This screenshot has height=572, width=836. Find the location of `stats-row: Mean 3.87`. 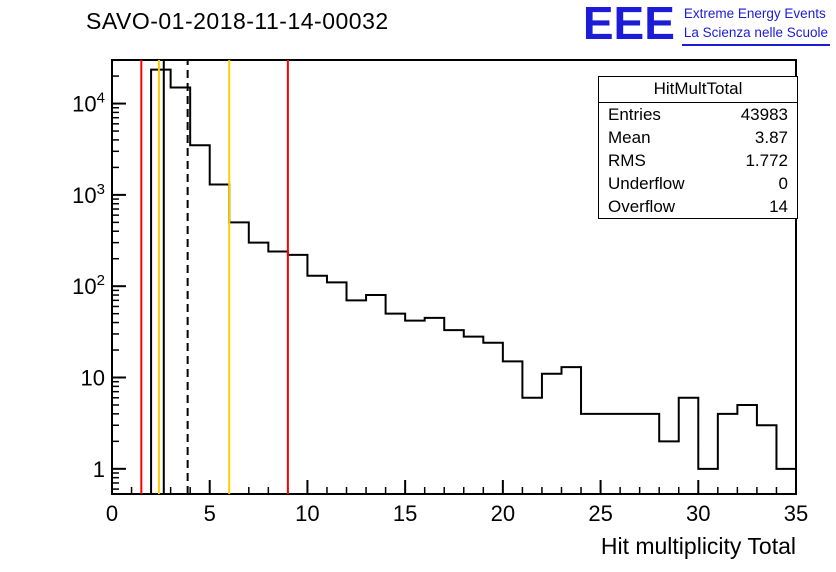

stats-row: Mean 3.87 is located at coordinates (698, 137).